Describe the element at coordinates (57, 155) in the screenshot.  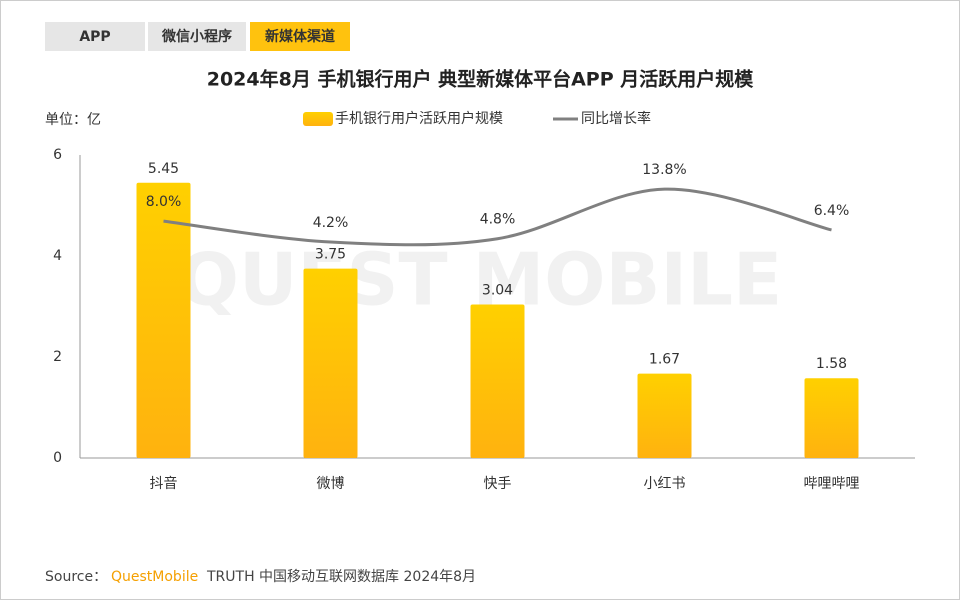
I see `y-tick-label: 6` at that location.